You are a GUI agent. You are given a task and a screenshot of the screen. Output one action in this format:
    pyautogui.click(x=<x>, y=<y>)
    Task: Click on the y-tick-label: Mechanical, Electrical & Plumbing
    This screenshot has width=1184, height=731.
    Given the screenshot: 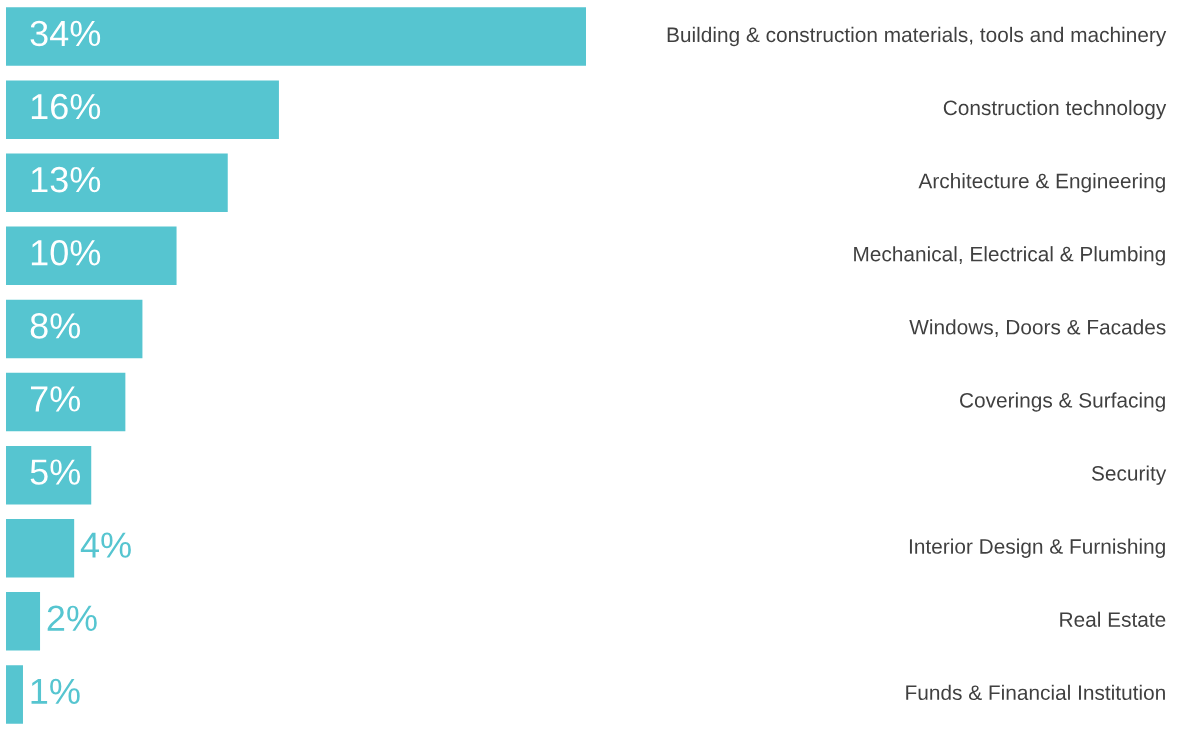 What is the action you would take?
    pyautogui.click(x=1009, y=256)
    